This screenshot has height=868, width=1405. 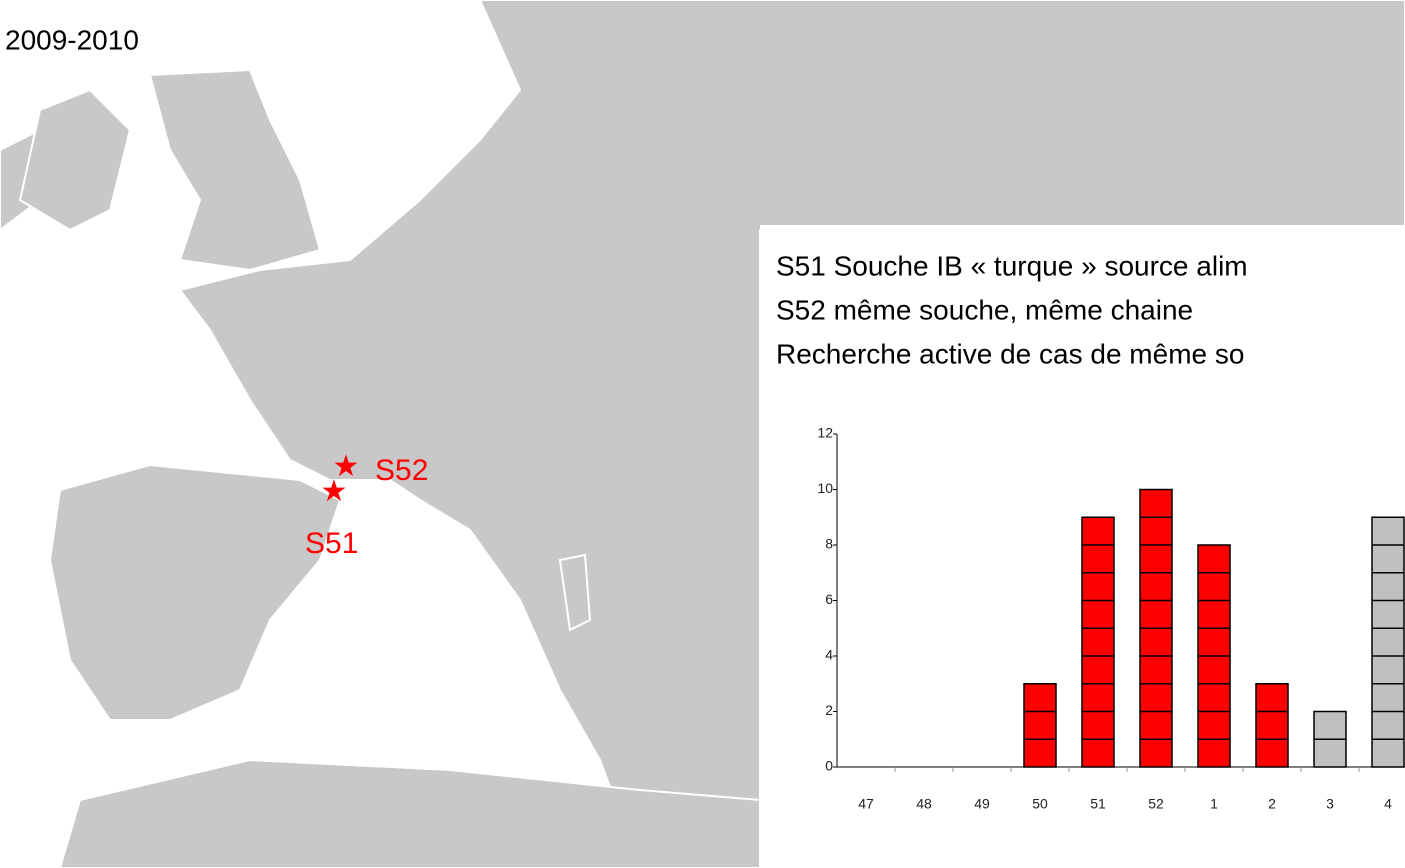 I want to click on y-tick-label: 4, so click(x=829, y=655).